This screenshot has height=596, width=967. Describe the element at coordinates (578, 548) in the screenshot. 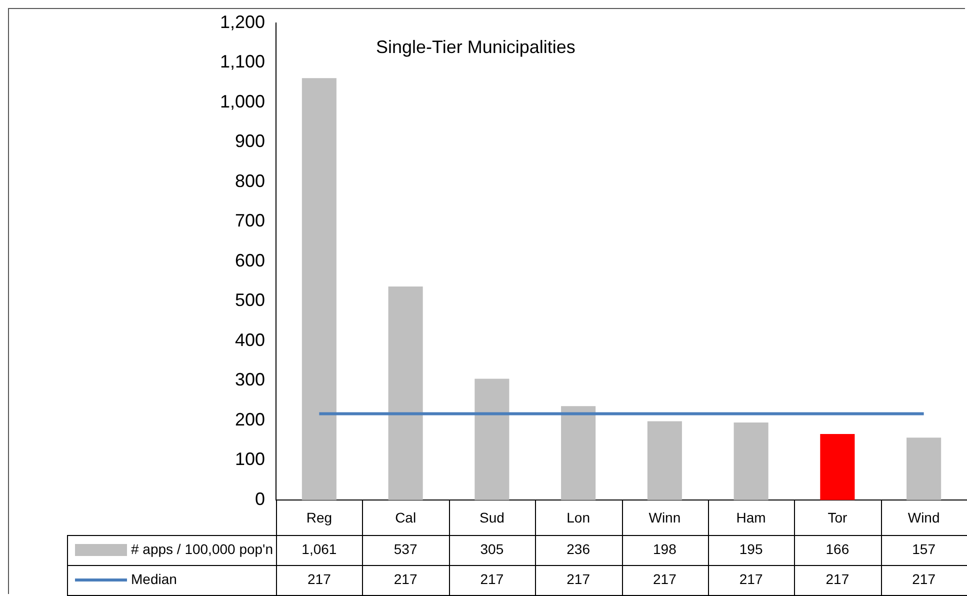

I see `data-label: 236` at that location.